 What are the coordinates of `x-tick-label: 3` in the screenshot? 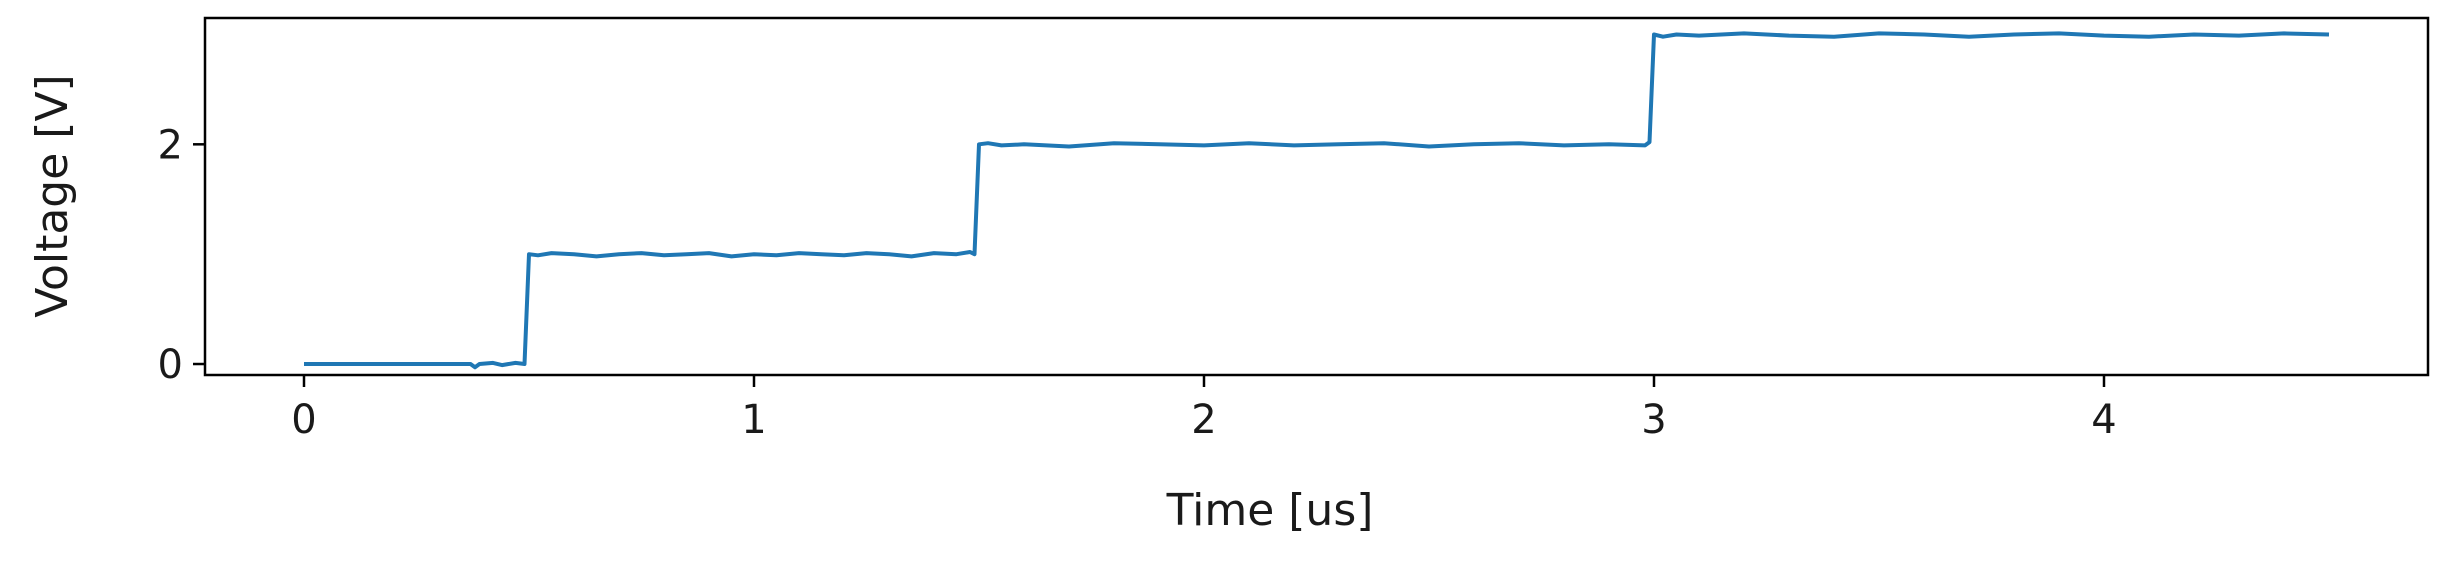 It's located at (1653, 420).